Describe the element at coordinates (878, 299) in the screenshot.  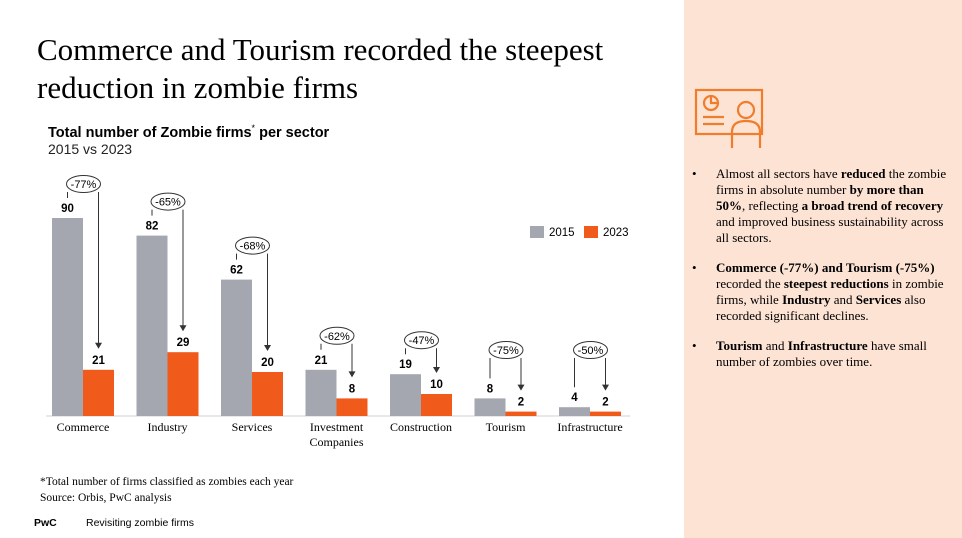
I see `bullet-text: Services` at that location.